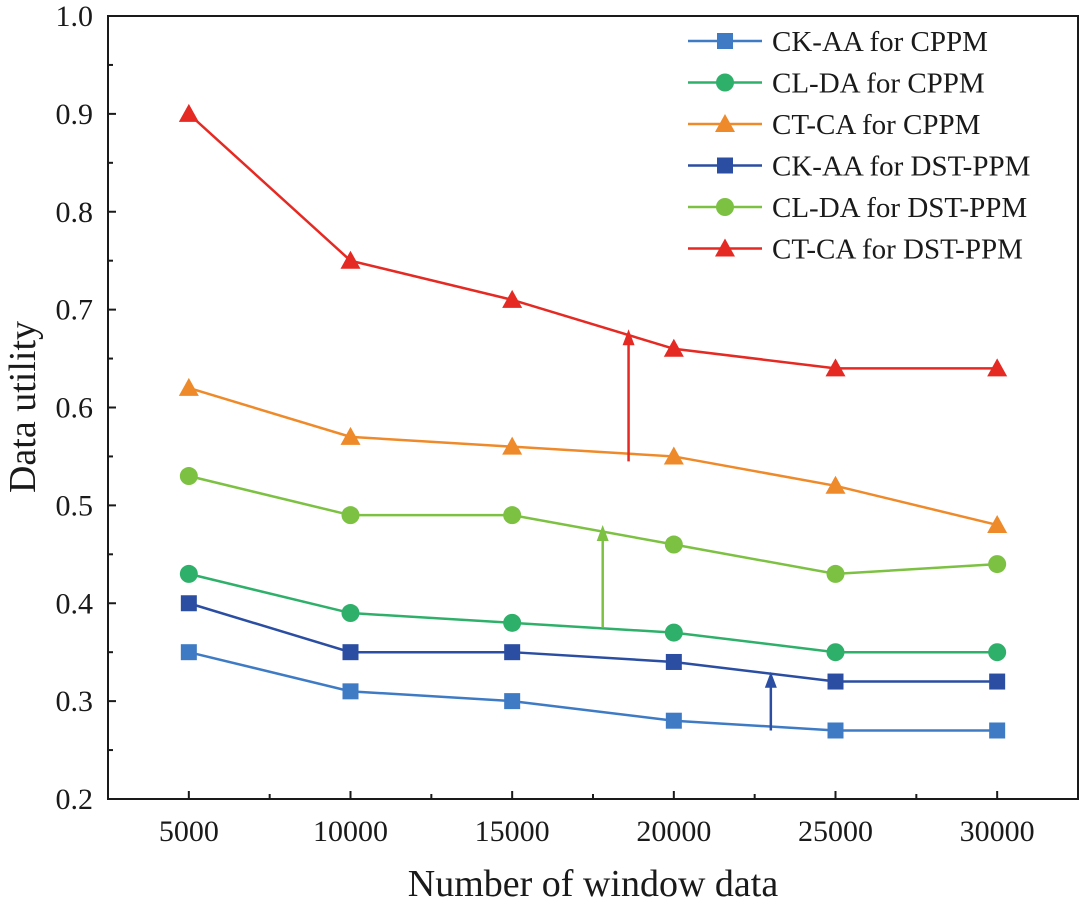  I want to click on legend-item: CT-CA for DST-PPM, so click(855, 250).